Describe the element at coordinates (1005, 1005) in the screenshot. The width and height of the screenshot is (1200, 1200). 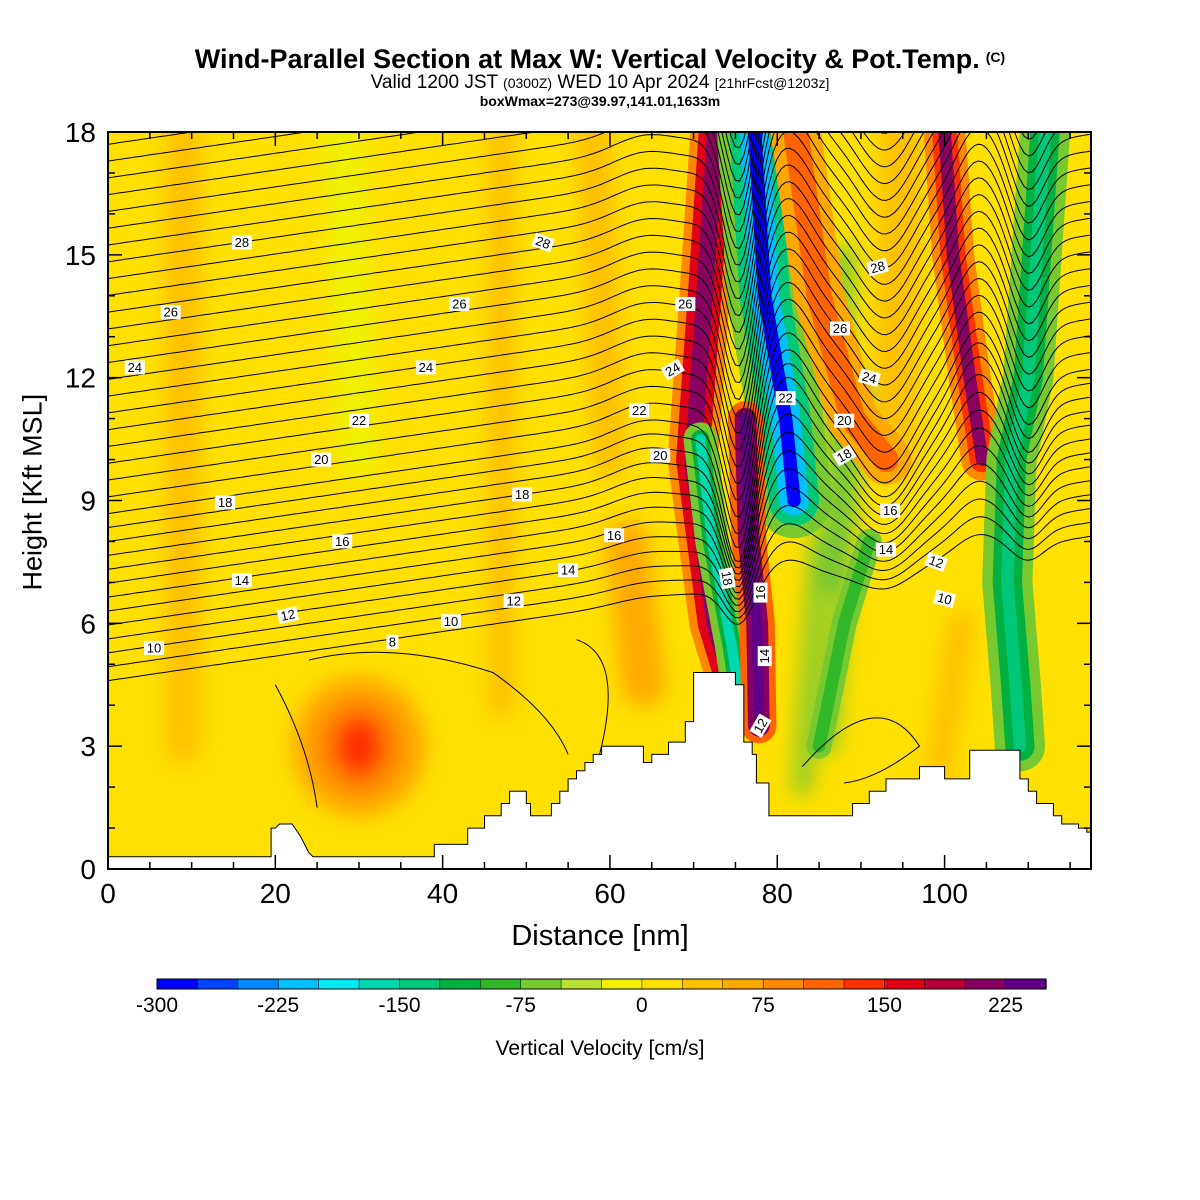
I see `colorbar-tick-label: 225` at that location.